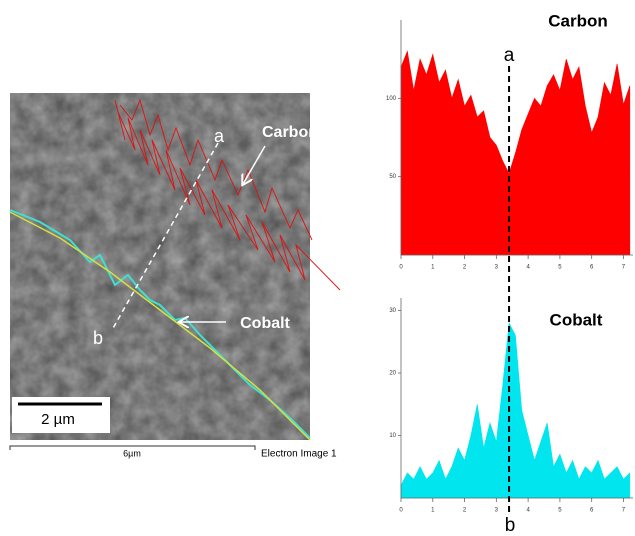 The image size is (635, 536). Describe the element at coordinates (392, 177) in the screenshot. I see `y-tick-label: 50` at that location.